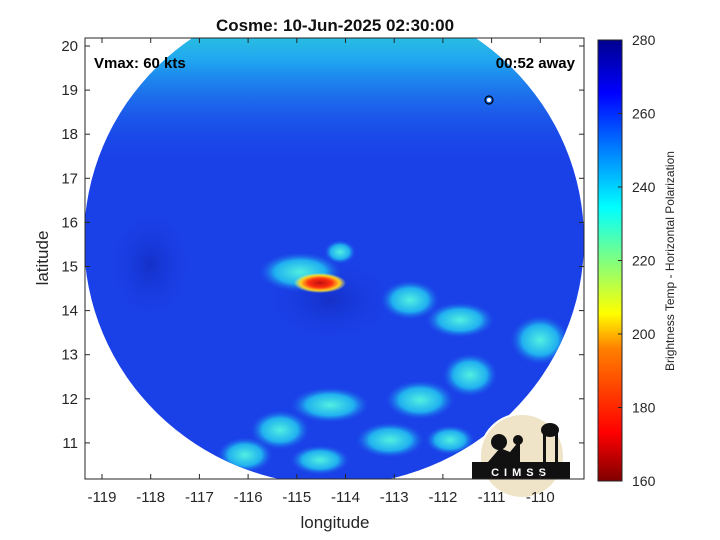 The height and width of the screenshot is (540, 720). What do you see at coordinates (150, 497) in the screenshot?
I see `x-tick-label: -118` at bounding box center [150, 497].